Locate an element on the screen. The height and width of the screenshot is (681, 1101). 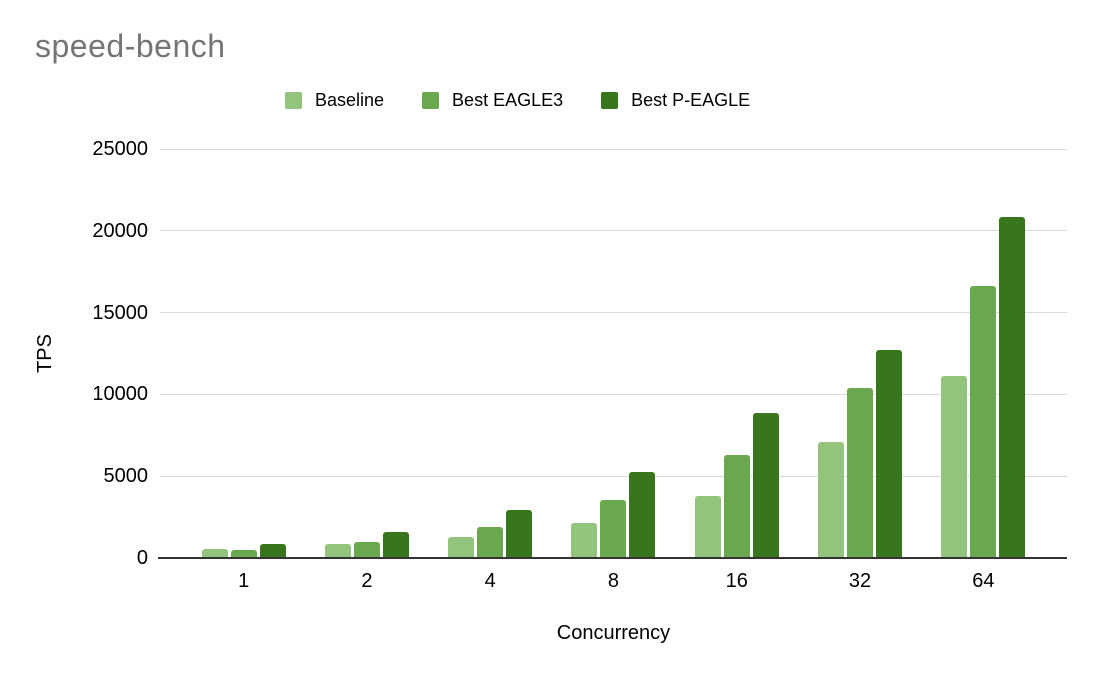
legend-item-baseline: Baseline is located at coordinates (334, 100).